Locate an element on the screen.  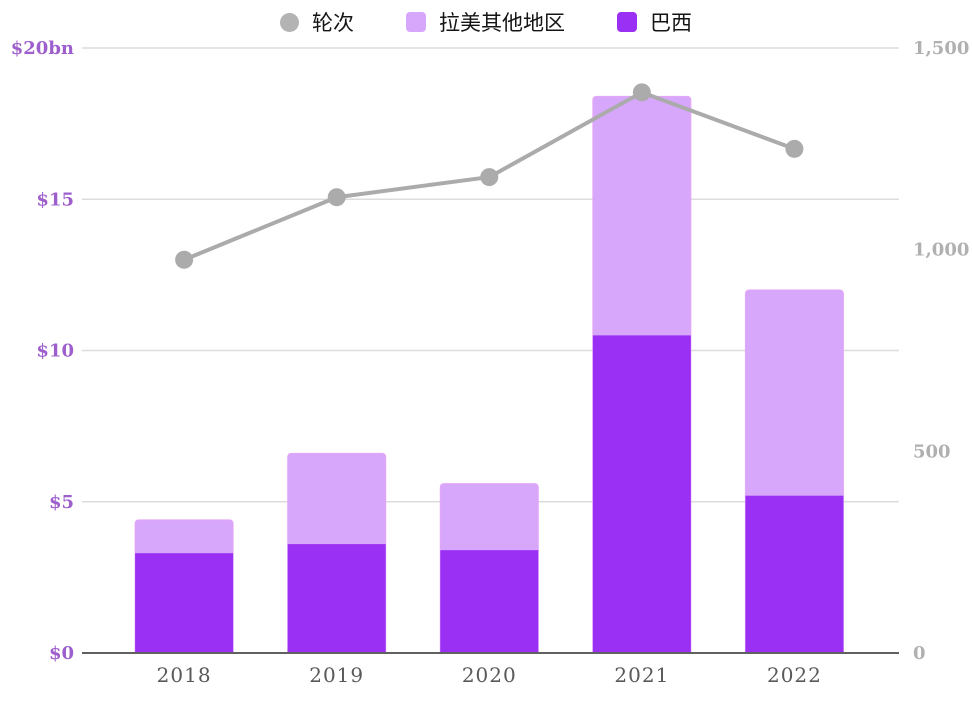
right-axis-tick-label: 1,000 is located at coordinates (941, 250).